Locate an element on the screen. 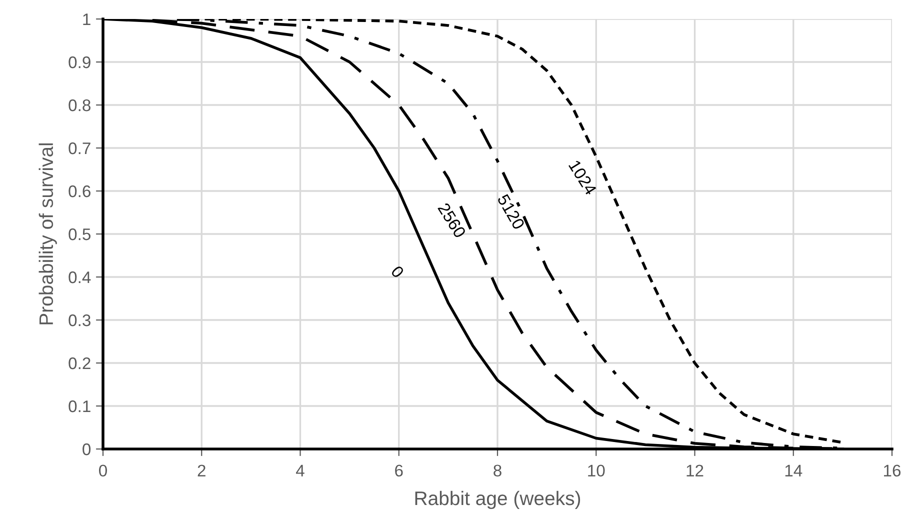  y-tick-label: 1 is located at coordinates (86, 20).